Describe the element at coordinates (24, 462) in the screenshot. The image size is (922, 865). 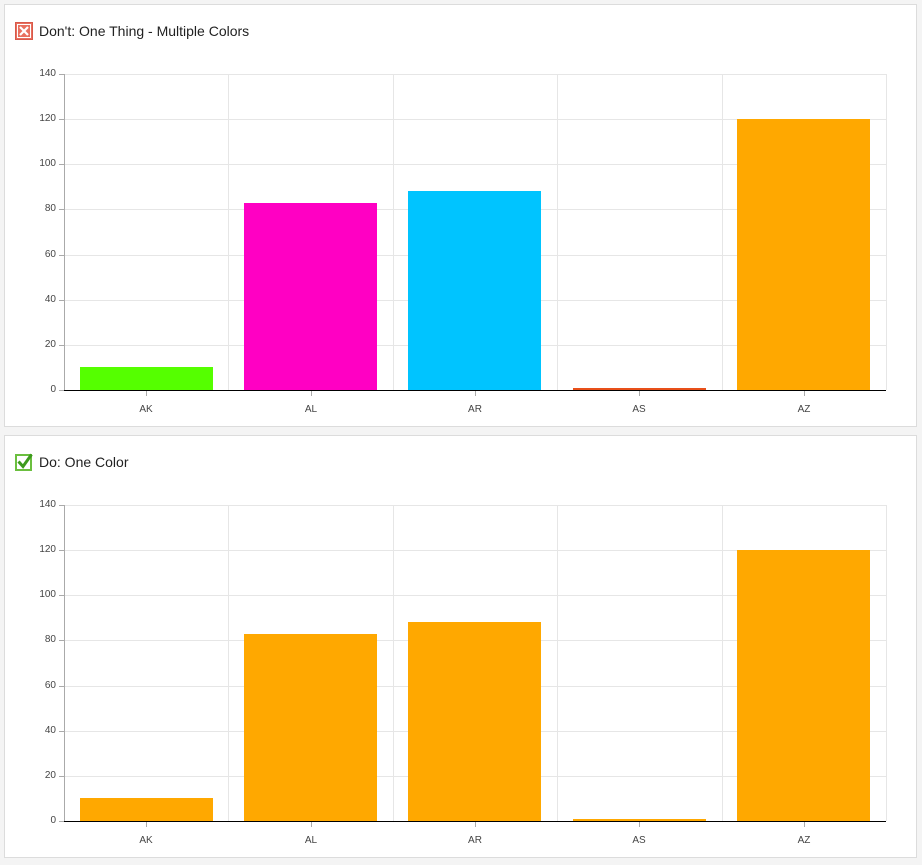
I see `green-check-icon` at that location.